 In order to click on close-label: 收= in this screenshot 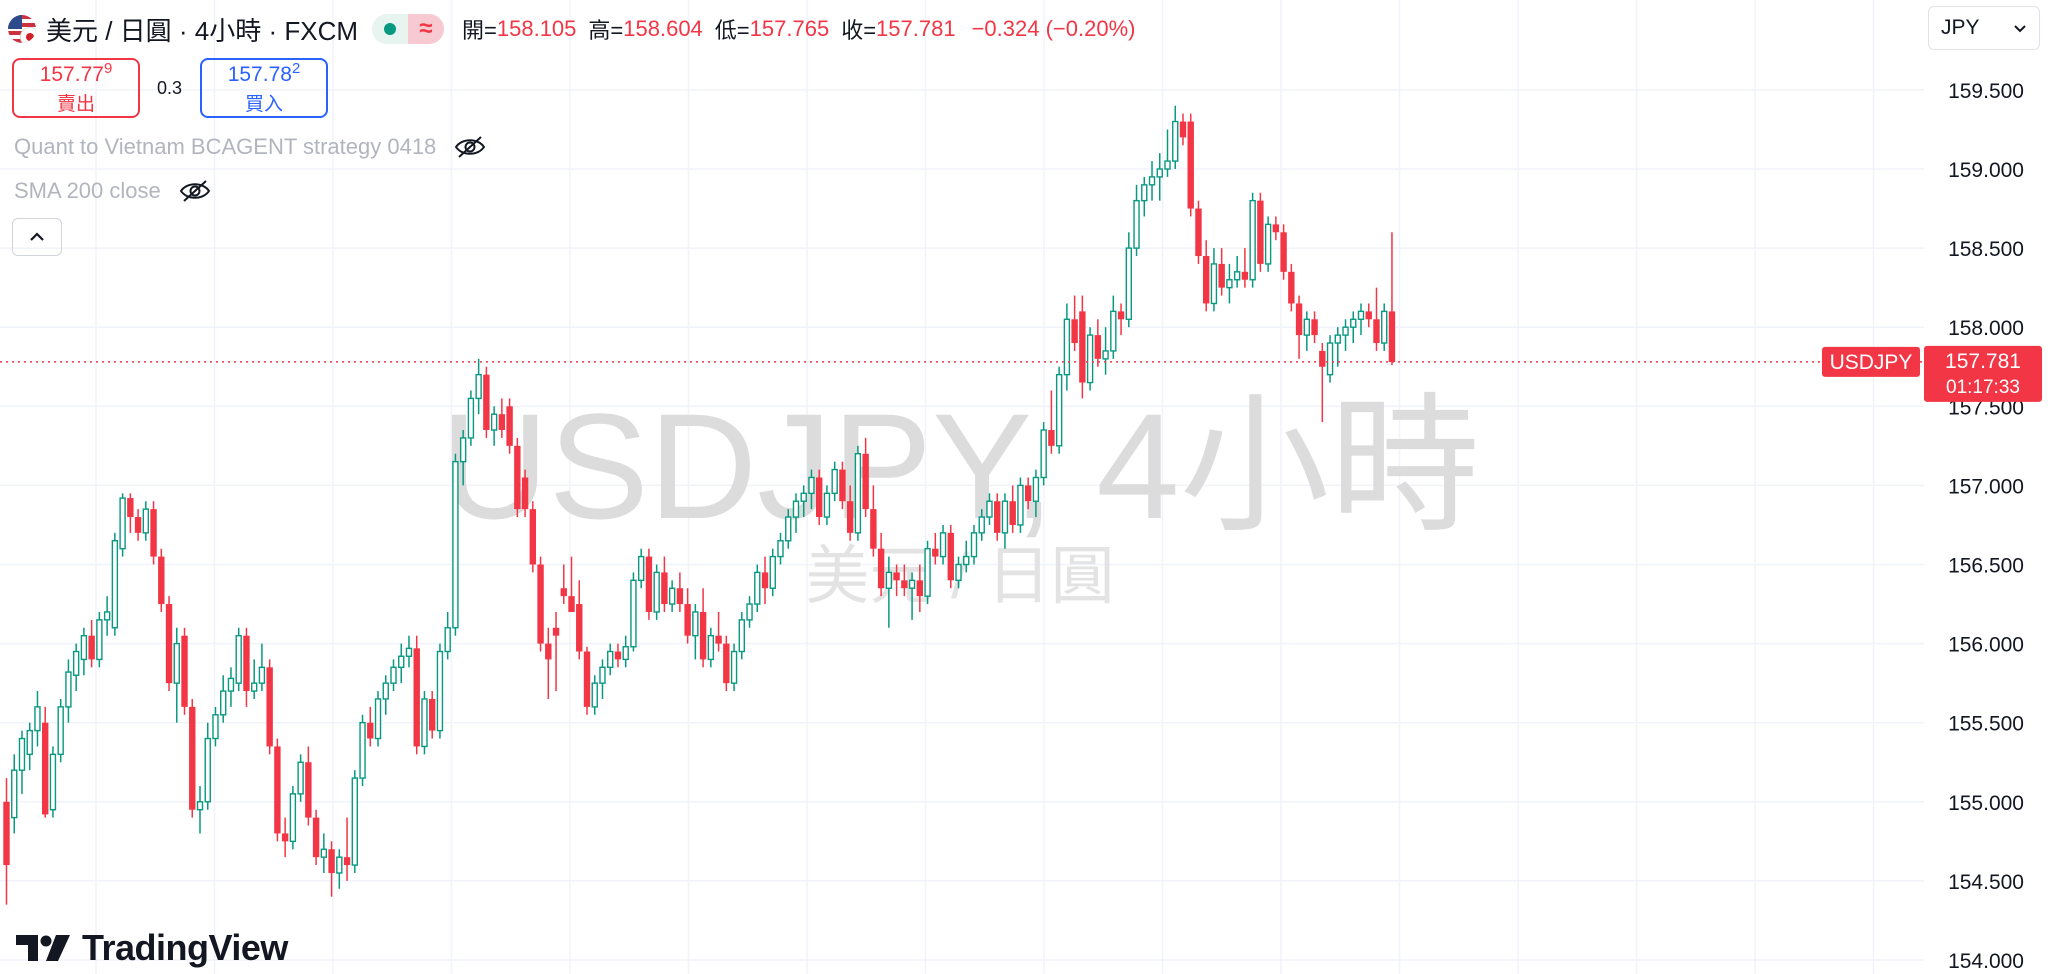, I will do `click(859, 30)`.